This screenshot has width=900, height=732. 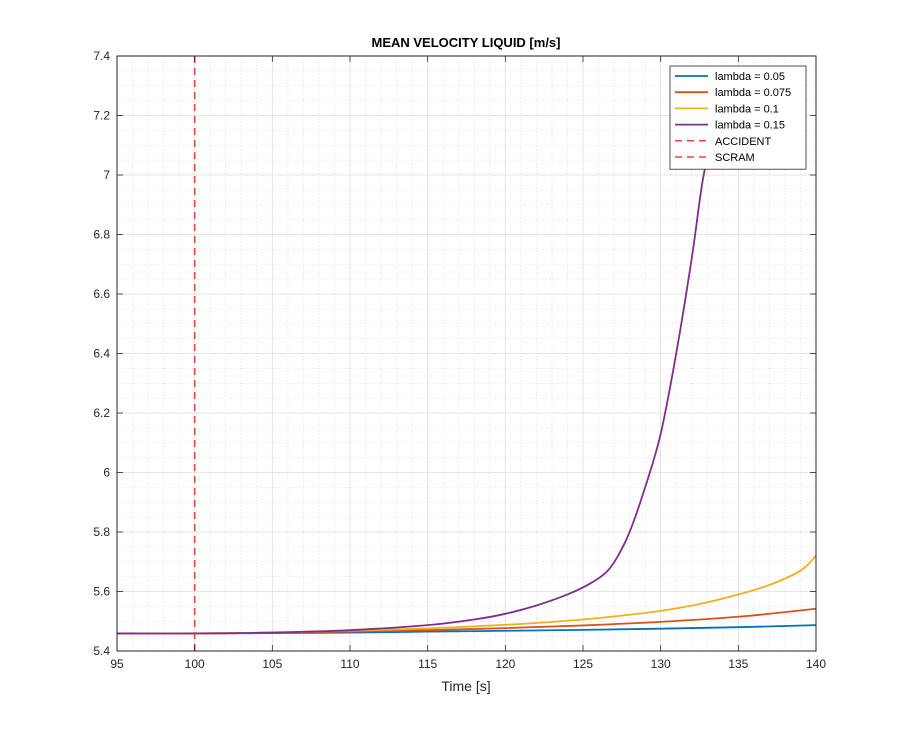 What do you see at coordinates (816, 664) in the screenshot?
I see `x-tick-label: 140` at bounding box center [816, 664].